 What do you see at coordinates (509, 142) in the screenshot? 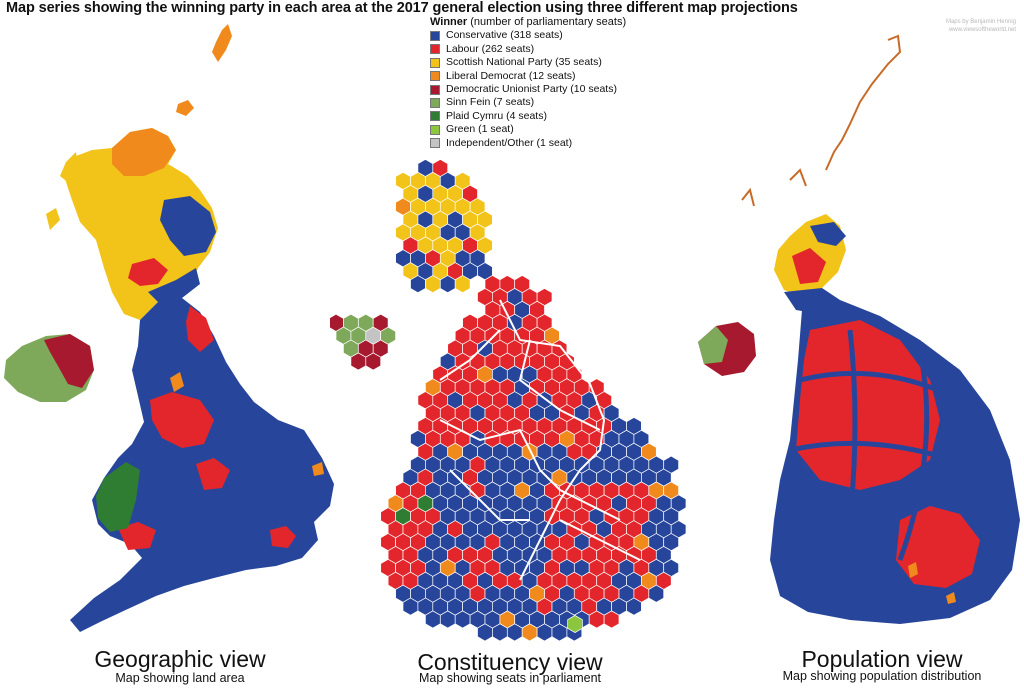
I see `legend-label: Independent/Other (1 seat)` at bounding box center [509, 142].